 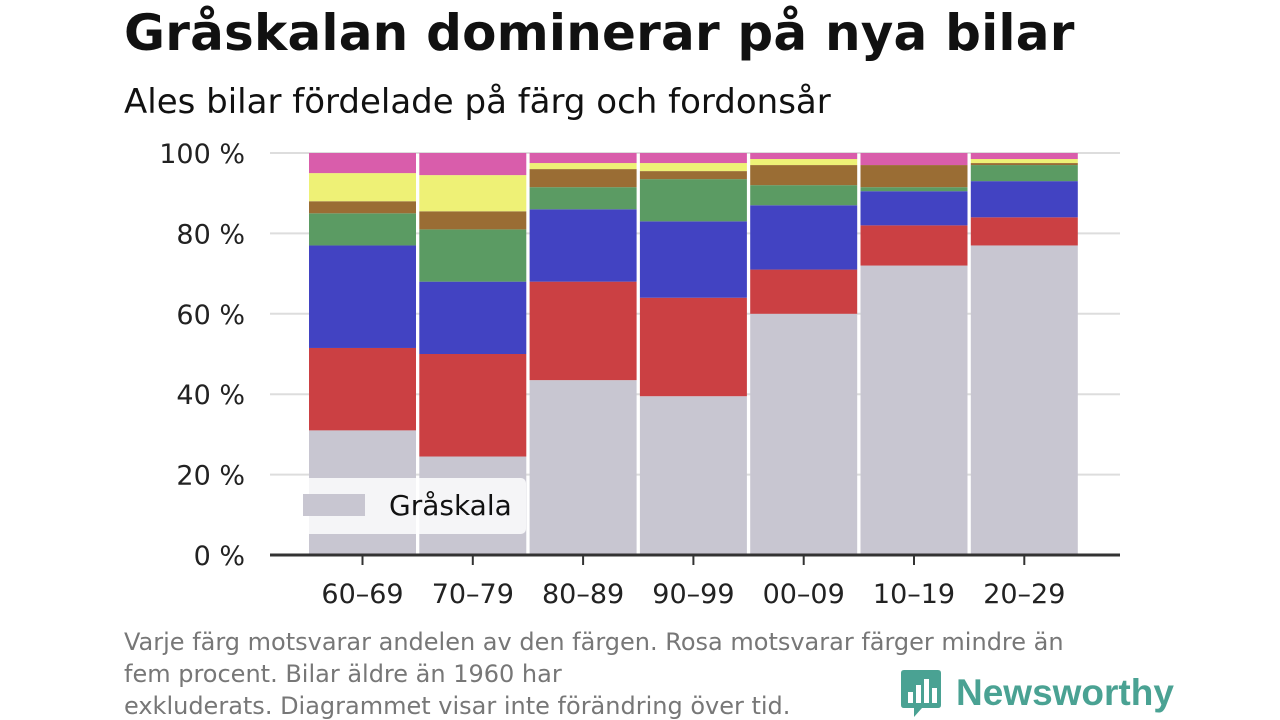 I want to click on x-tick-label: 90–99, so click(x=693, y=594).